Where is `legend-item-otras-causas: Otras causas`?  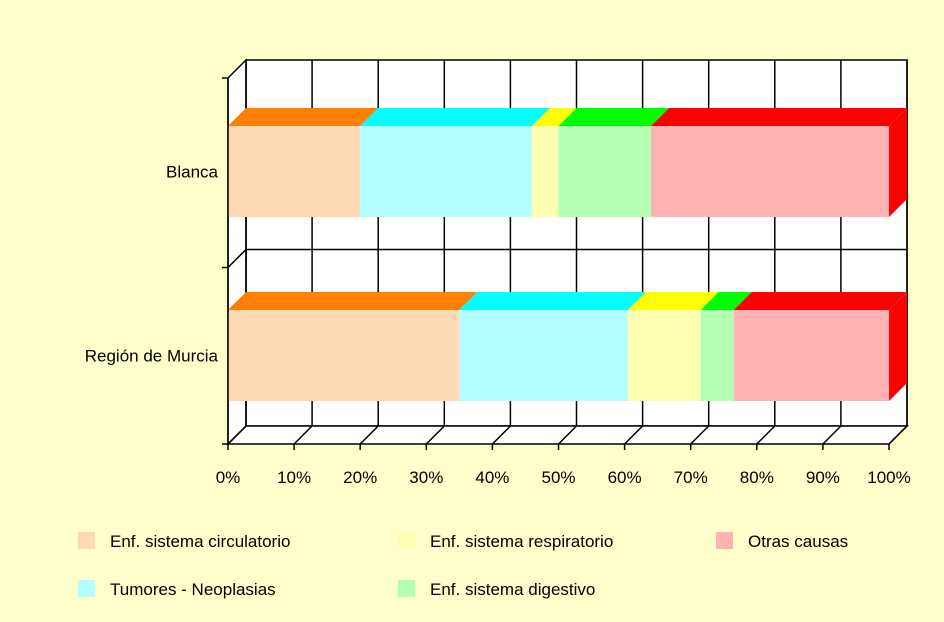
legend-item-otras-causas: Otras causas is located at coordinates (782, 541).